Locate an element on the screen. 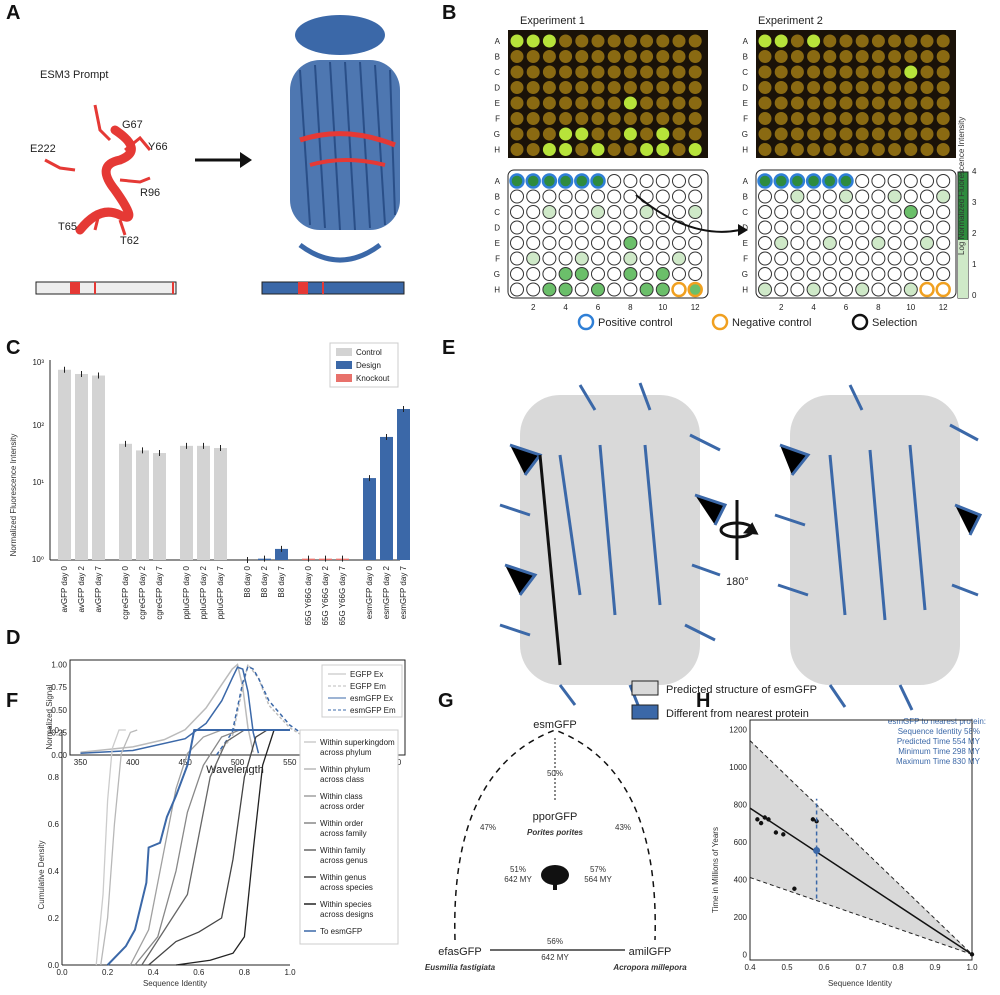 The height and width of the screenshot is (995, 1000). bar is located at coordinates (98, 467).